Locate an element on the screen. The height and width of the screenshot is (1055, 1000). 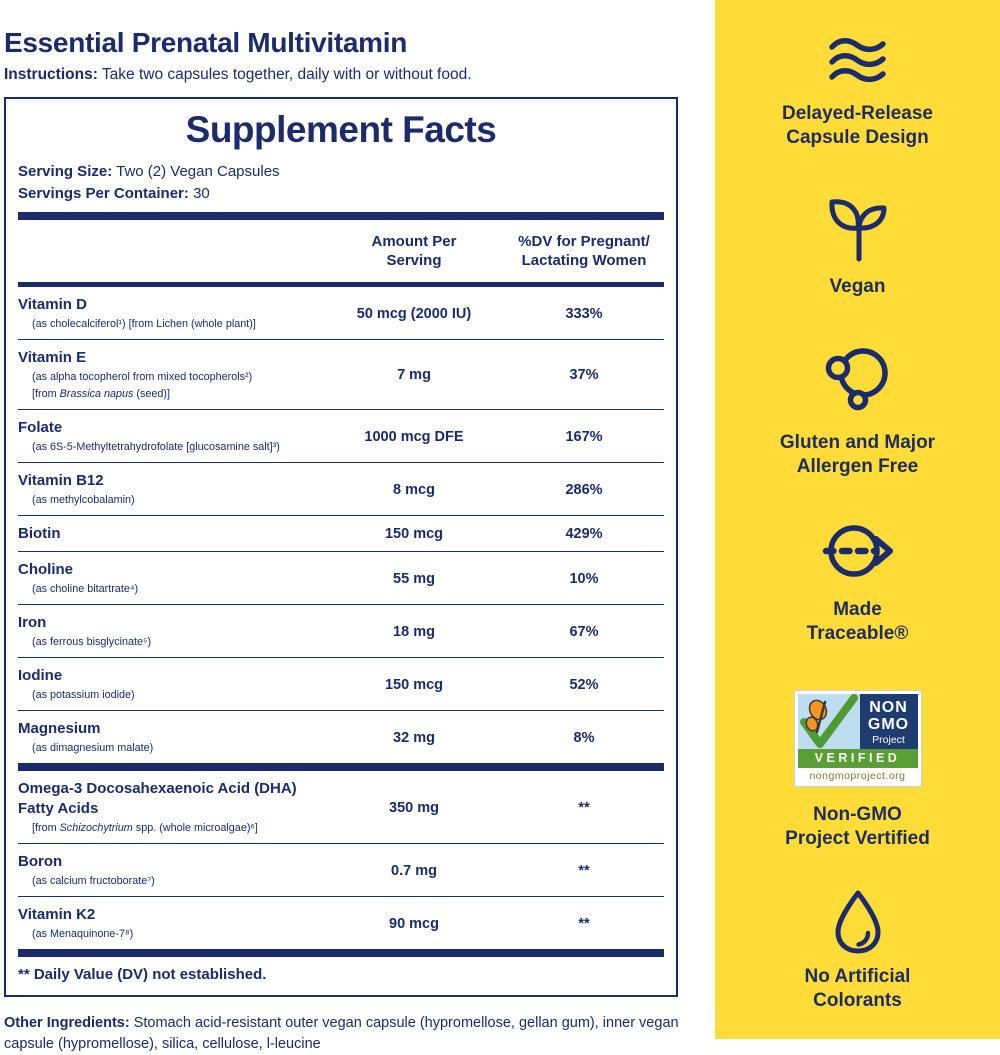
serving-size-label: Serving Size: is located at coordinates (65, 171).